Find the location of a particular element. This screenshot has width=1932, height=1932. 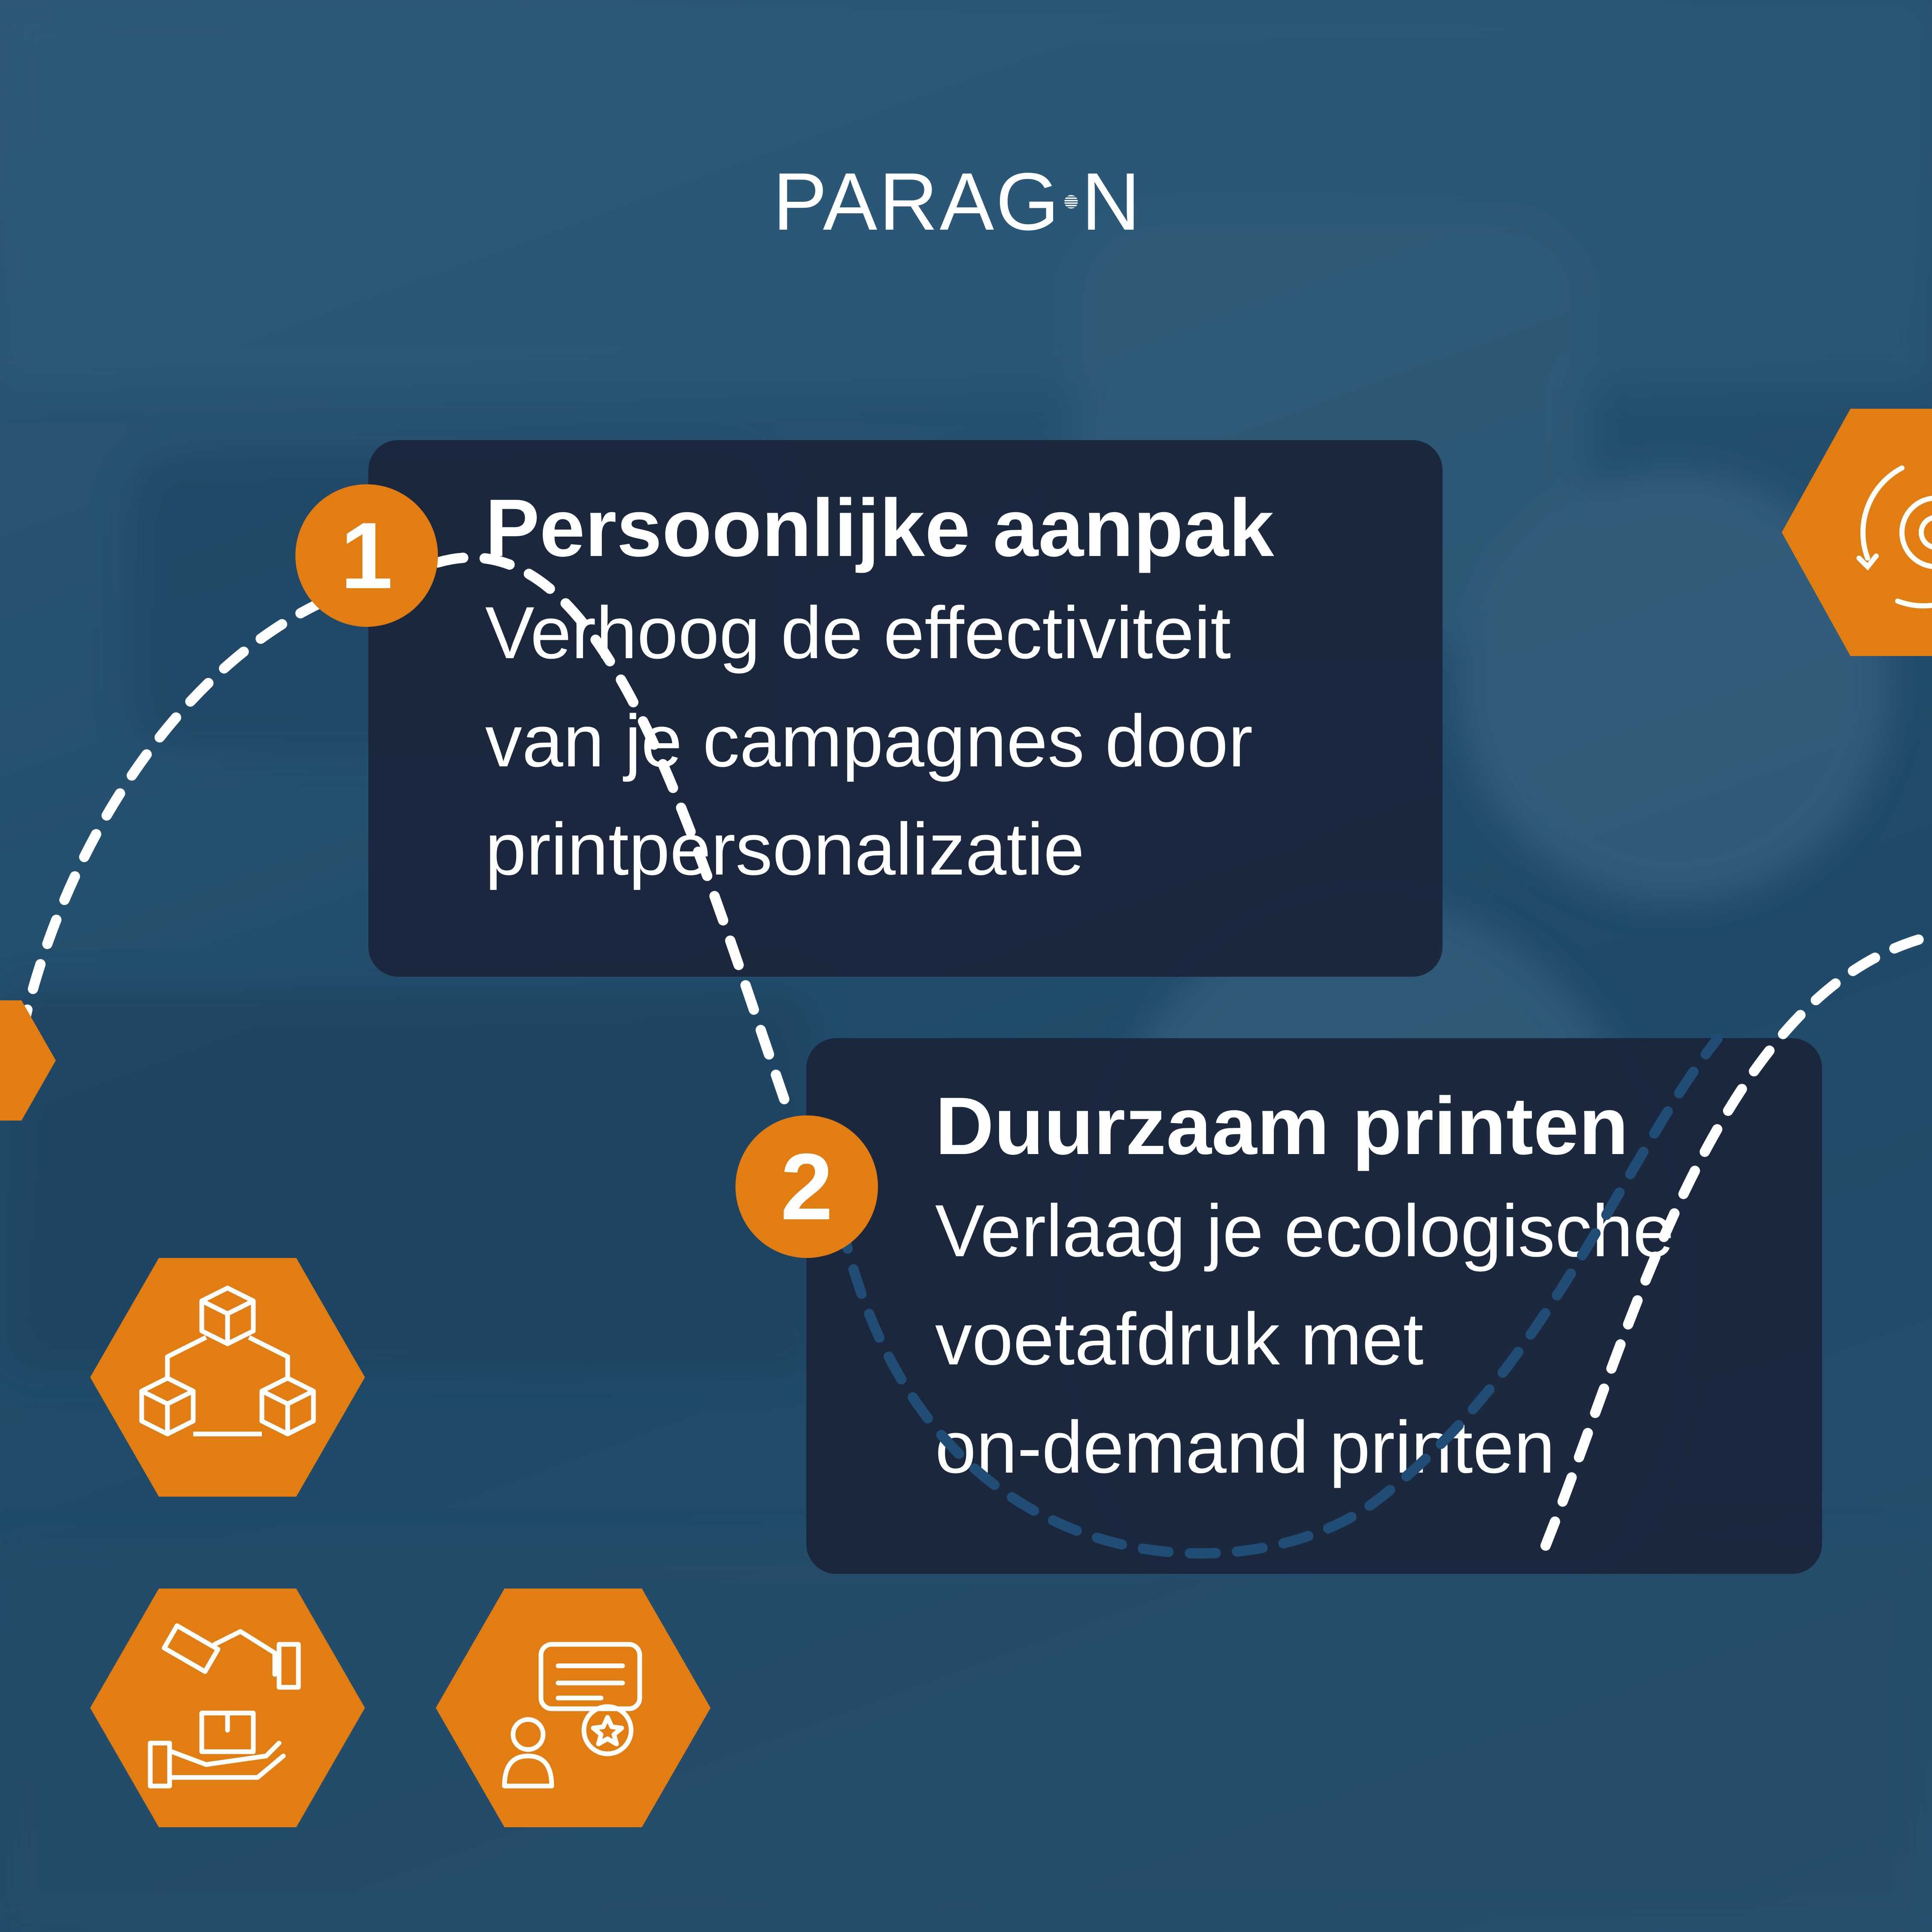

gear-cycle-icon is located at coordinates (1894, 537).